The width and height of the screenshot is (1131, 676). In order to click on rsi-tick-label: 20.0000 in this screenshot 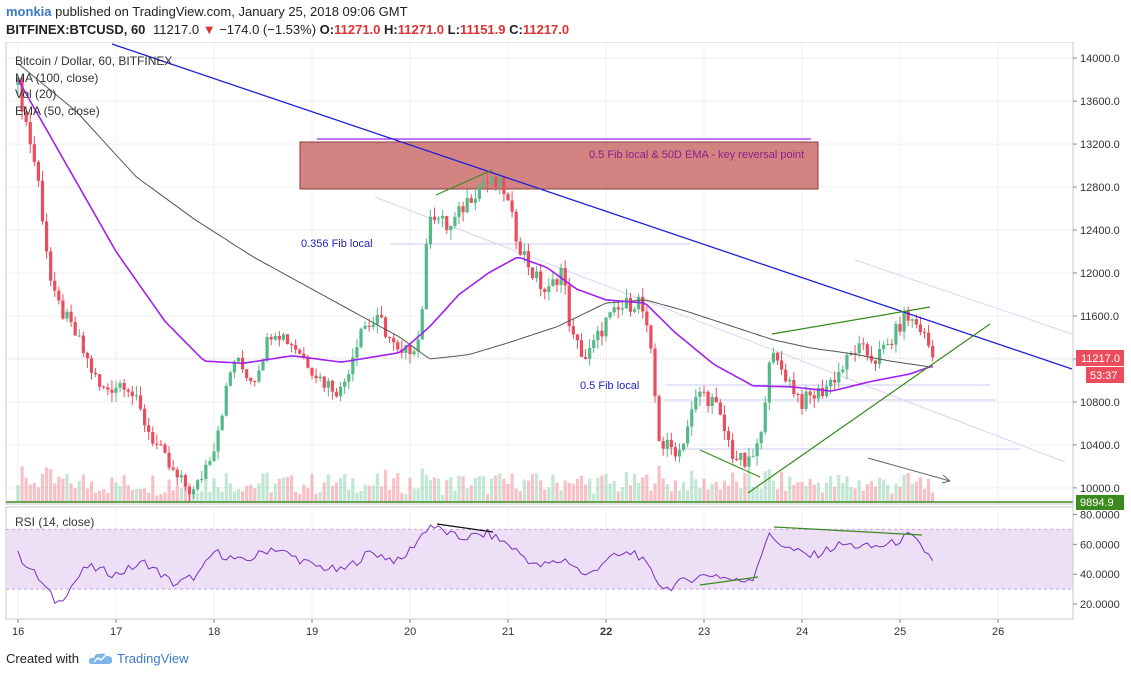, I will do `click(1100, 605)`.